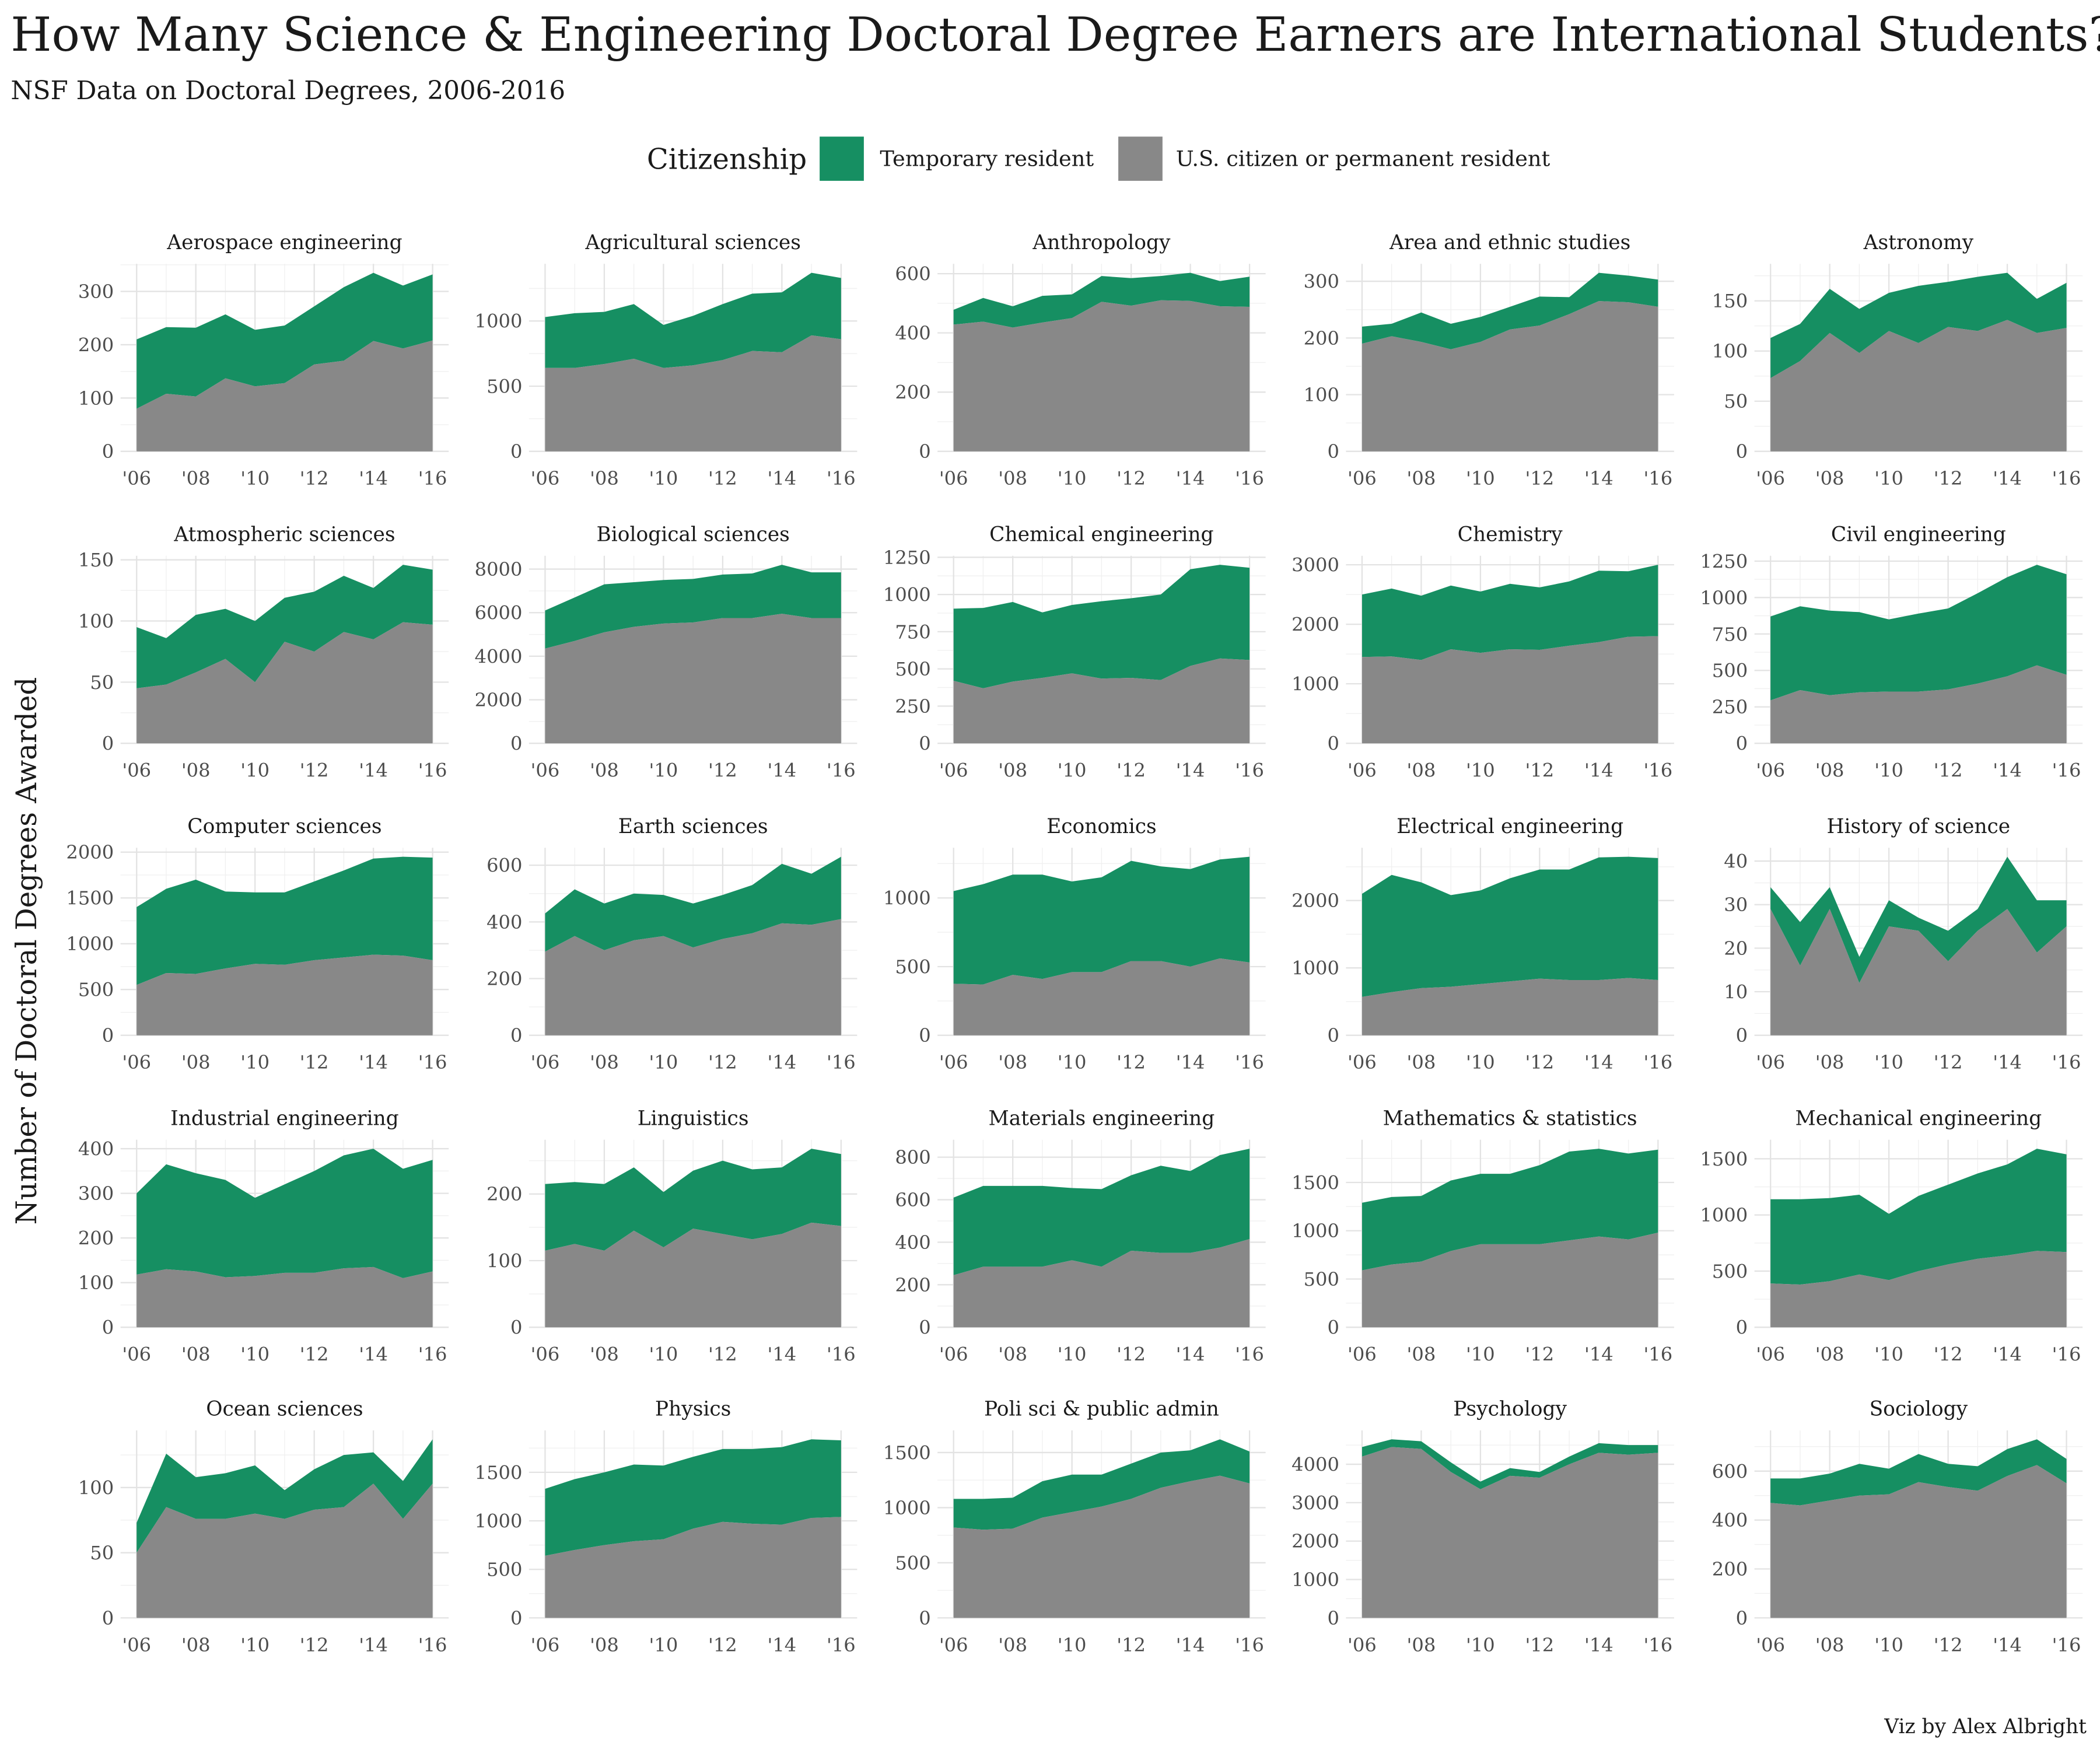  Describe the element at coordinates (284, 1409) in the screenshot. I see `panel-title: Ocean sciences` at that location.